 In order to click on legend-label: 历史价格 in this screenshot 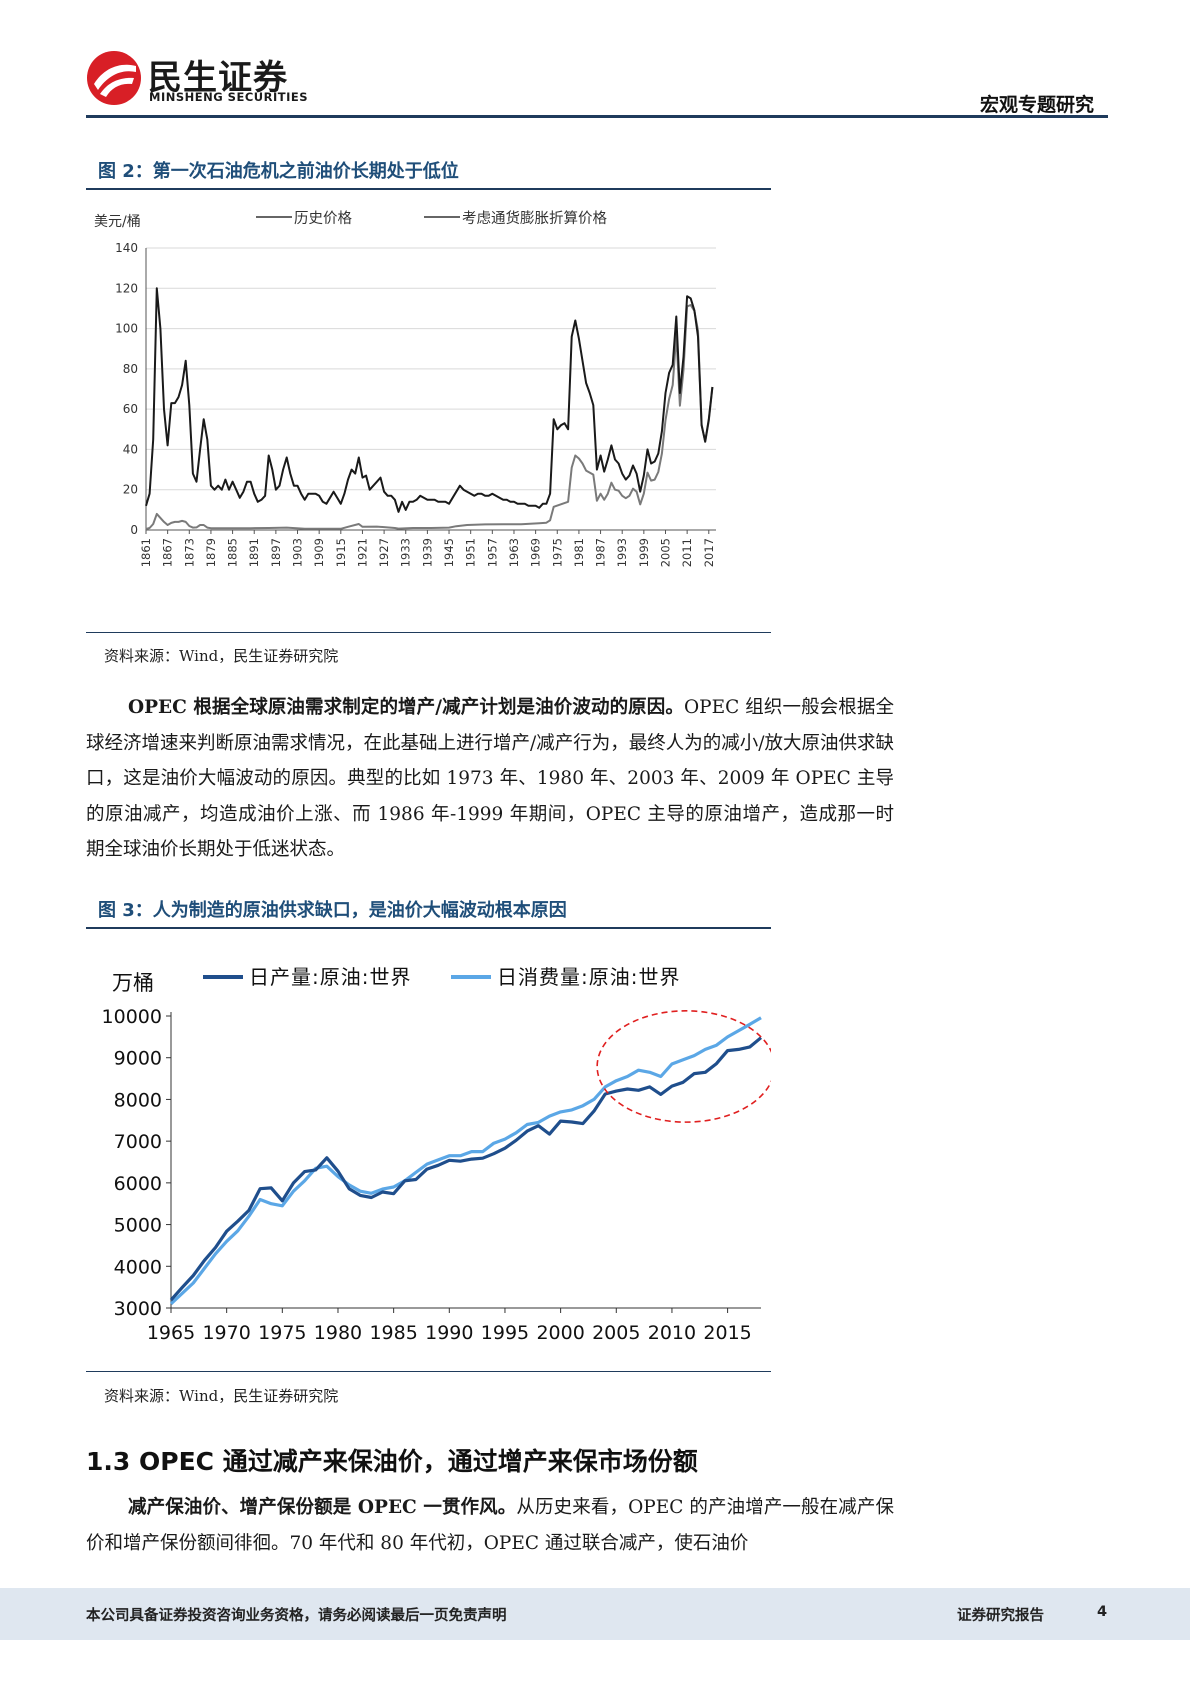, I will do `click(323, 218)`.